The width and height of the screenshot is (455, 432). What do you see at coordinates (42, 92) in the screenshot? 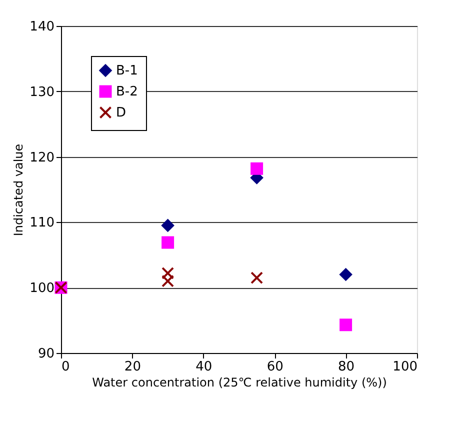
I see `y-tick-label: 130` at bounding box center [42, 92].